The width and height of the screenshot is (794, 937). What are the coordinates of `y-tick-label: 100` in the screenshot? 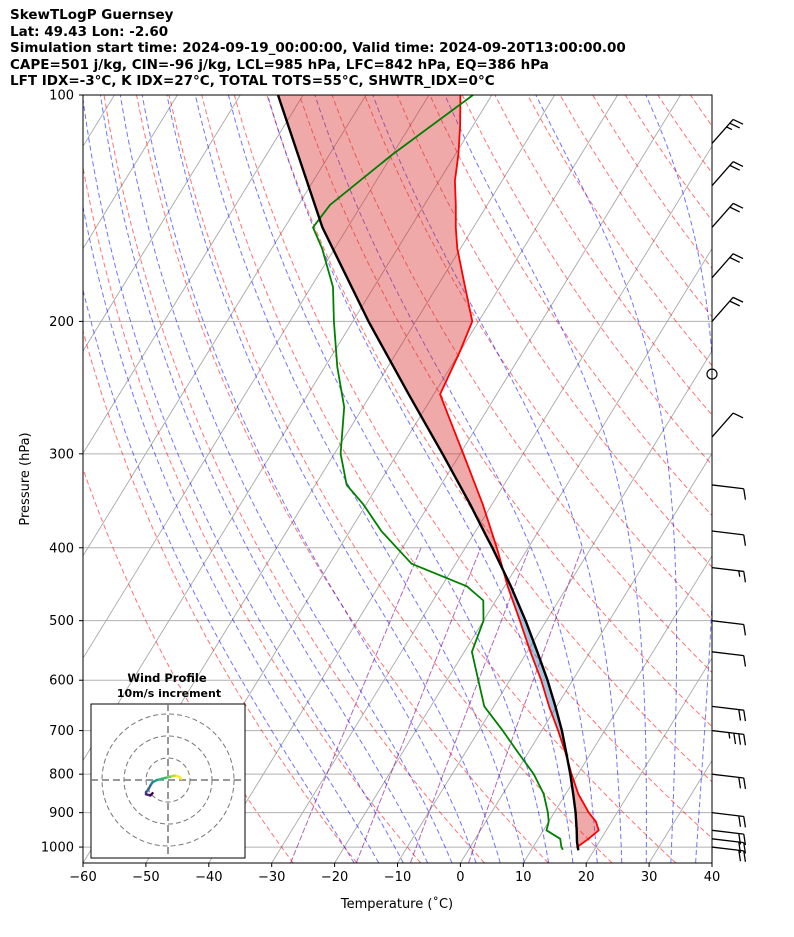 It's located at (61, 96).